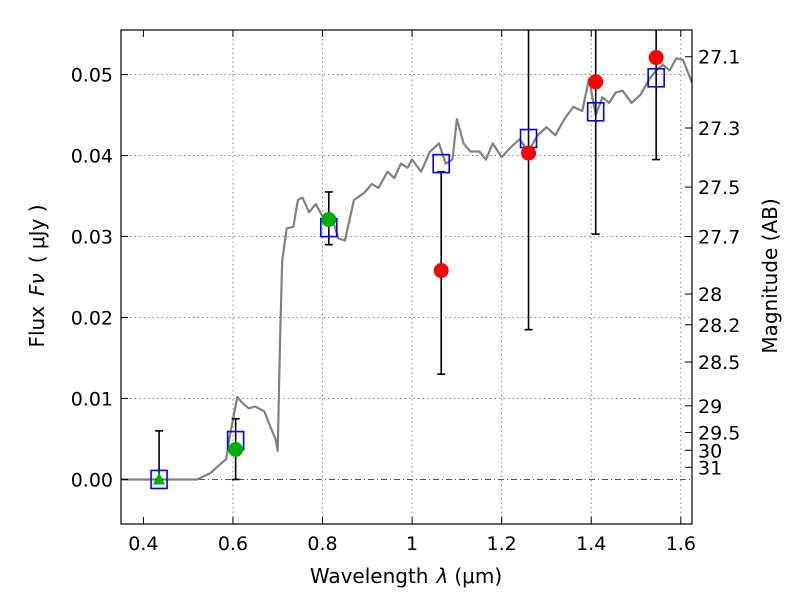 The image size is (800, 600). I want to click on y-tick-label: 0.05, so click(92, 76).